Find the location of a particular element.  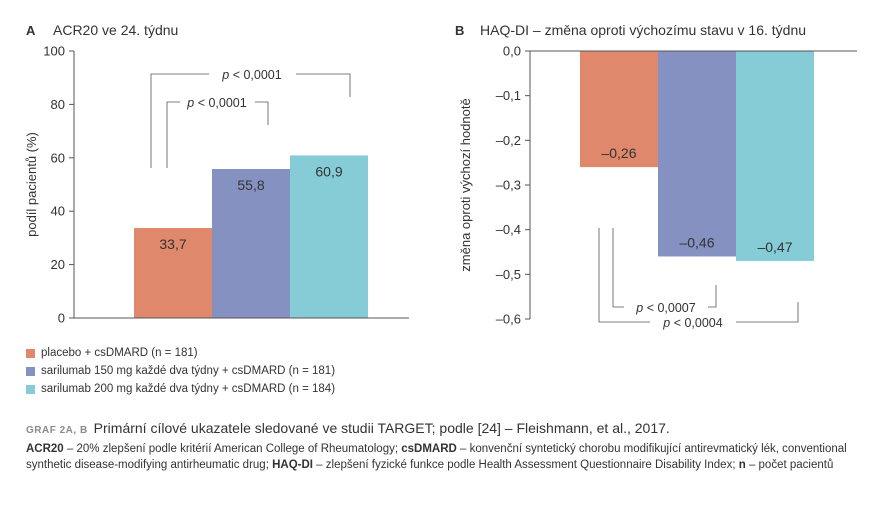

def-term-acr20: ACR20 is located at coordinates (45, 449).